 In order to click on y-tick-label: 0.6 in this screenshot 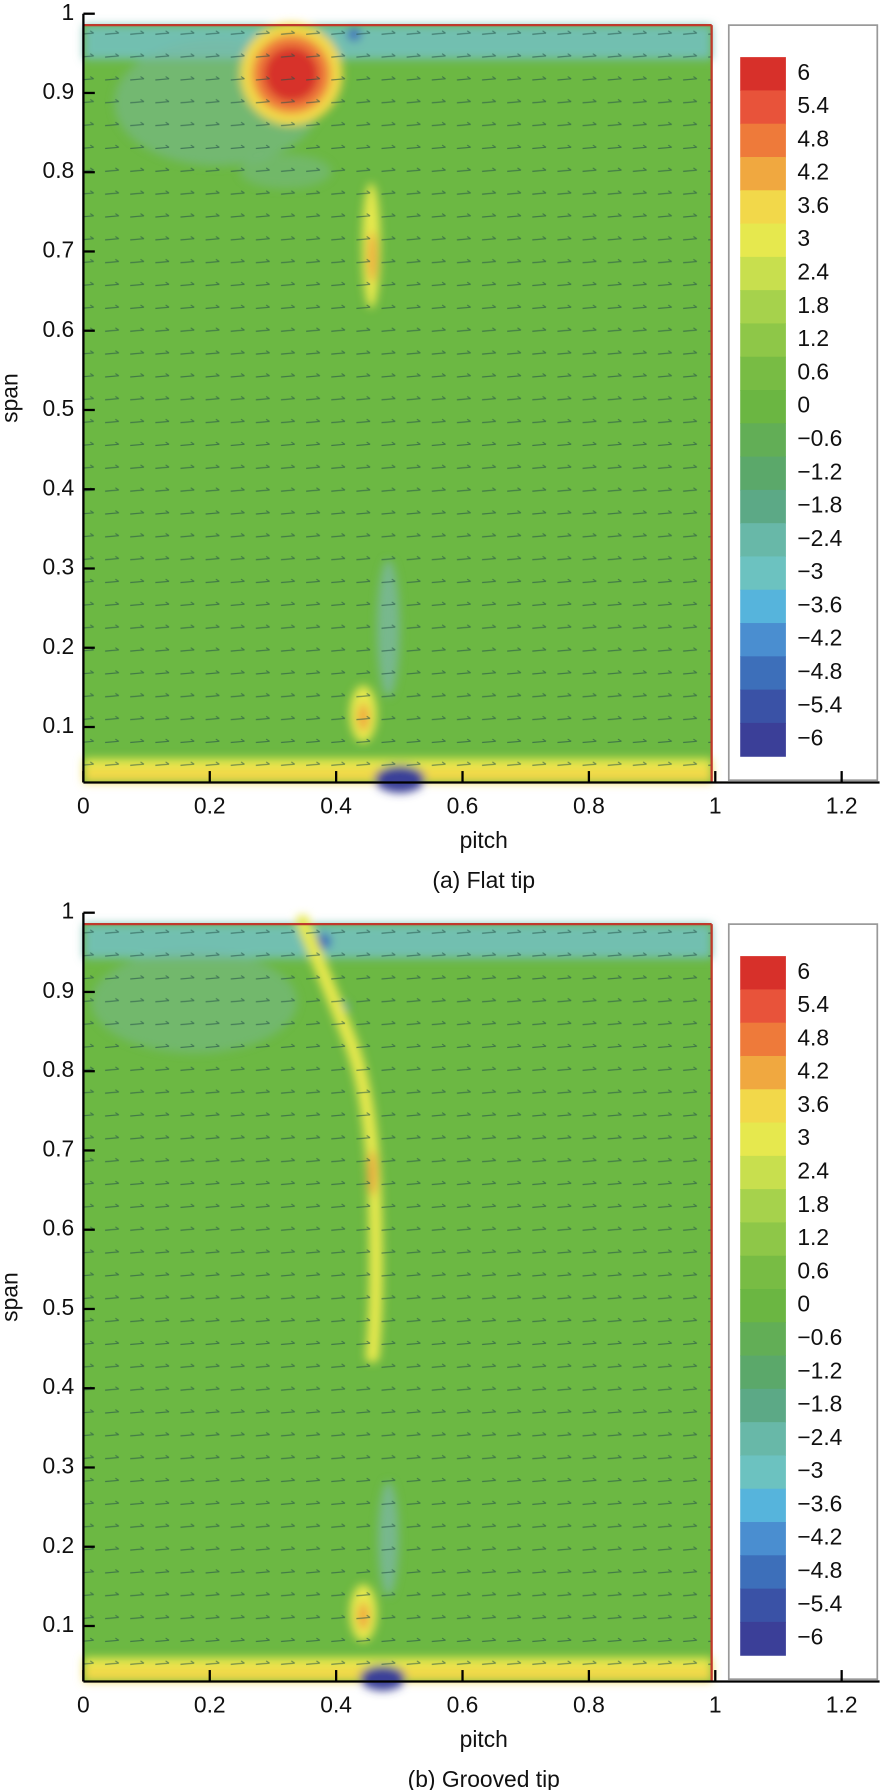, I will do `click(59, 1228)`.